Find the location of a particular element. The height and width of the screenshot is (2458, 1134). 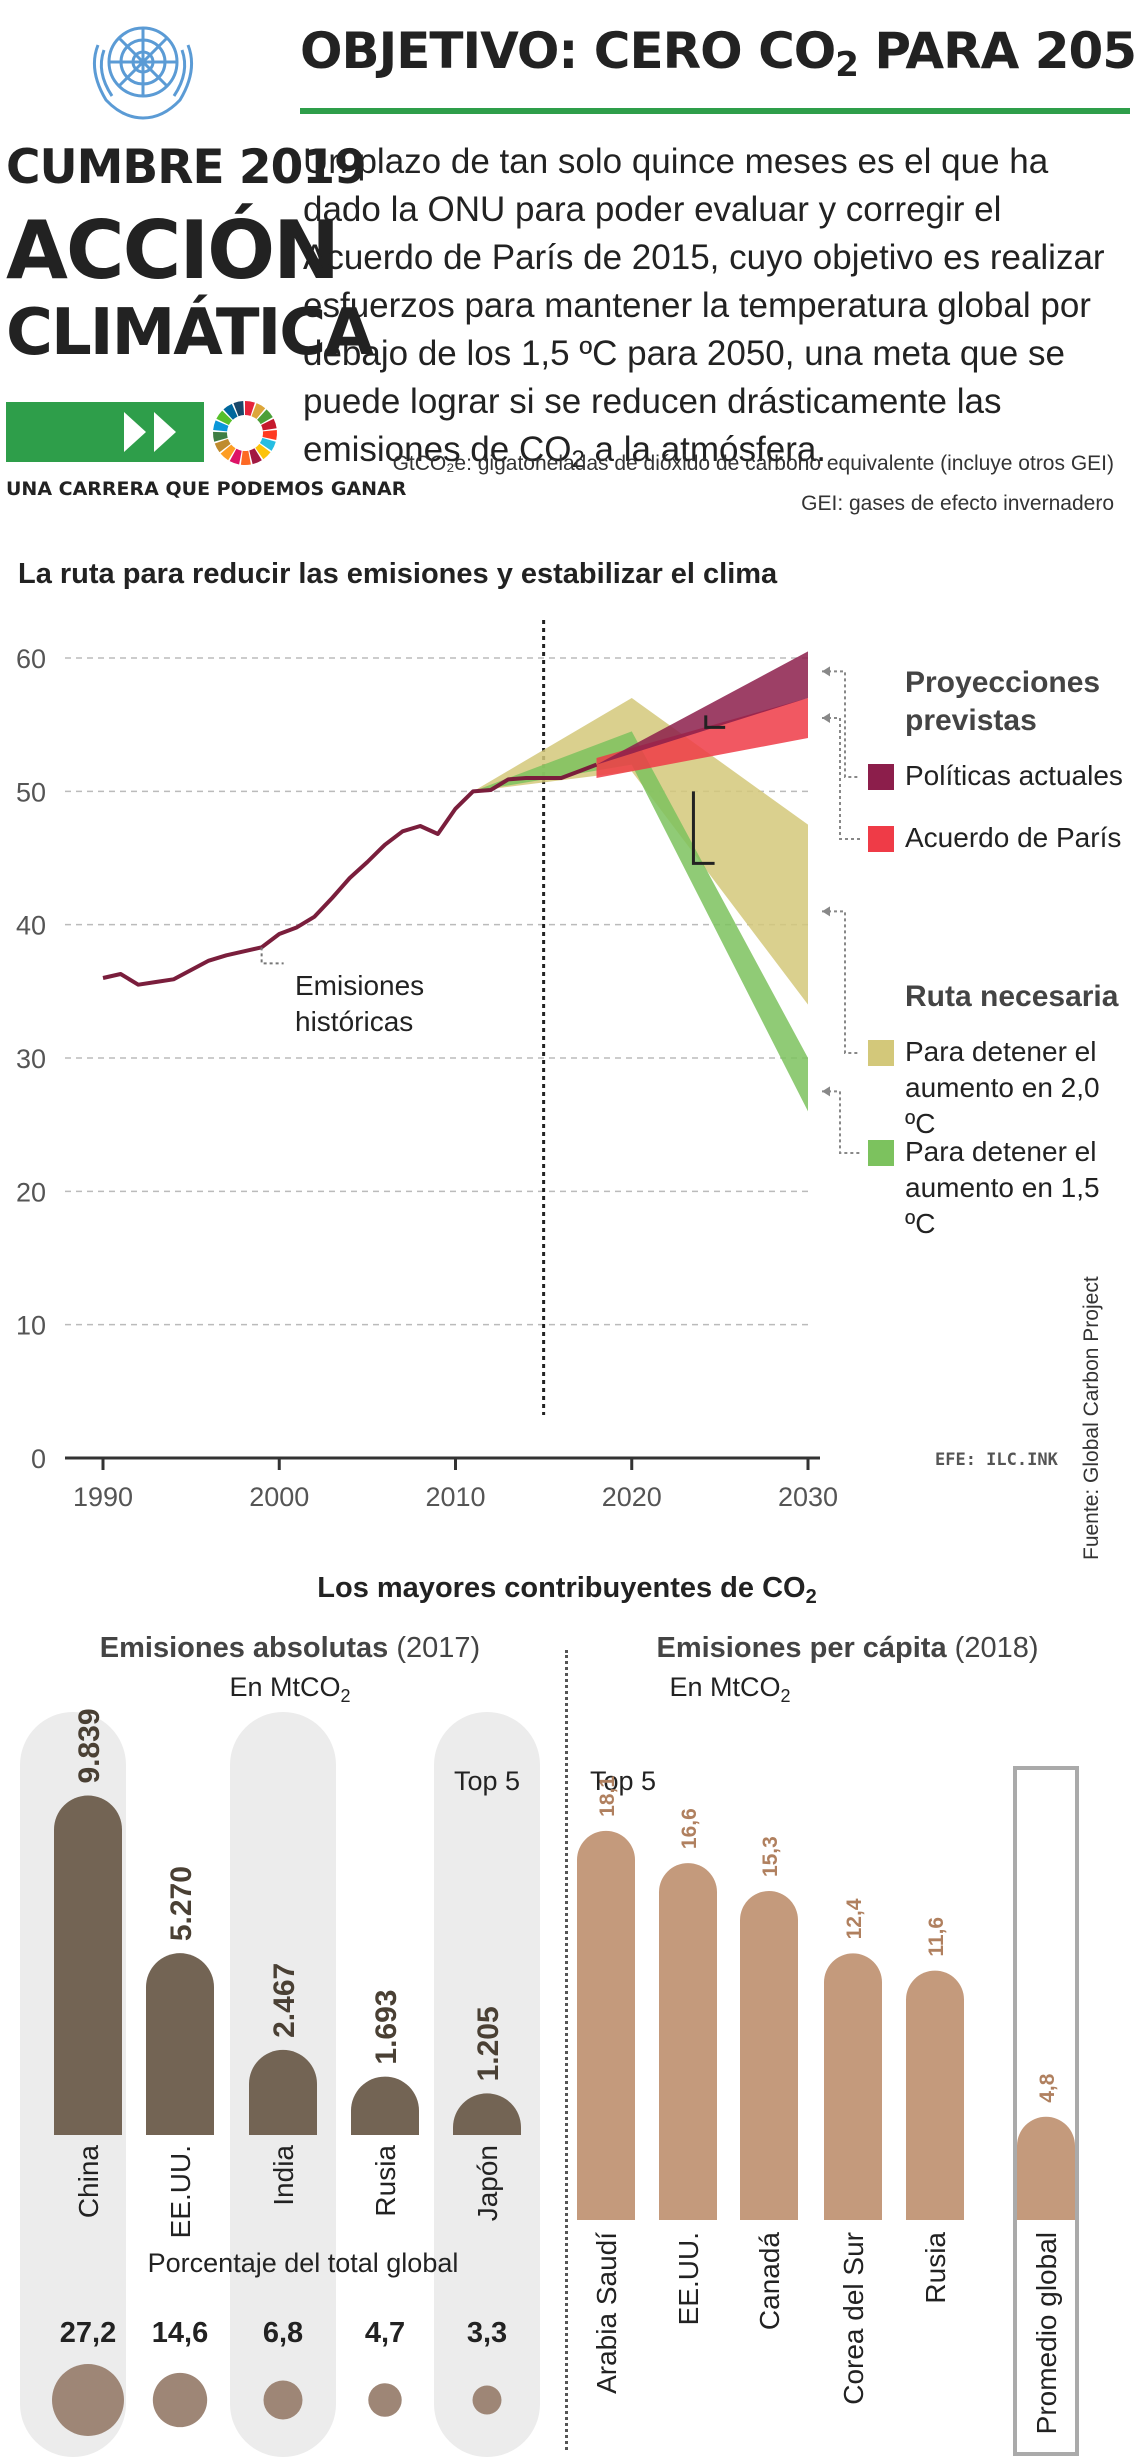

gei-note: GEI: gases de efecto invernadero is located at coordinates (957, 503).